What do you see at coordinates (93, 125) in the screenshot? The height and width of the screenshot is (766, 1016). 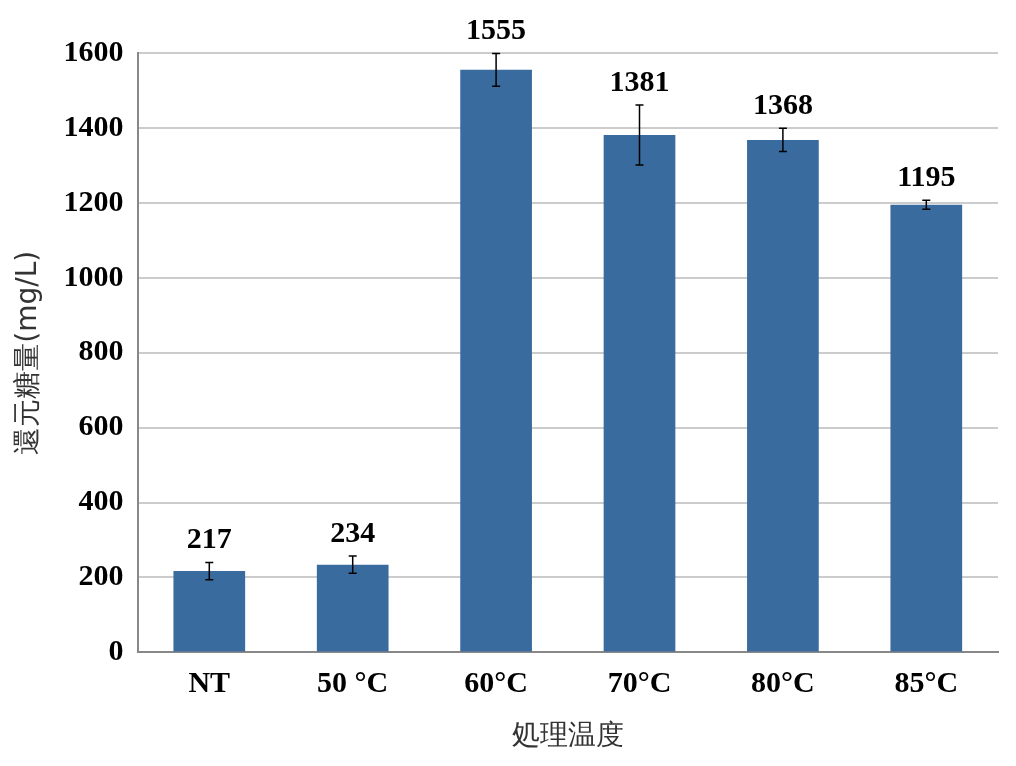 I see `y-tick-label: 1400` at bounding box center [93, 125].